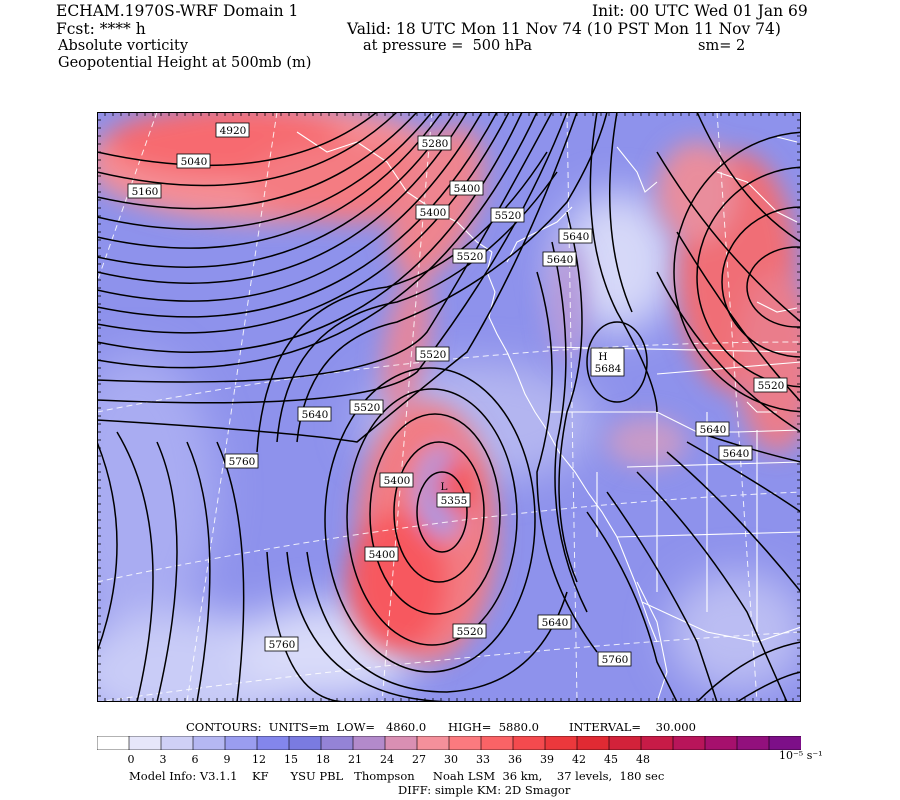 This screenshot has height=800, width=900. Describe the element at coordinates (515, 759) in the screenshot. I see `colorbar-tick-label: 36` at that location.